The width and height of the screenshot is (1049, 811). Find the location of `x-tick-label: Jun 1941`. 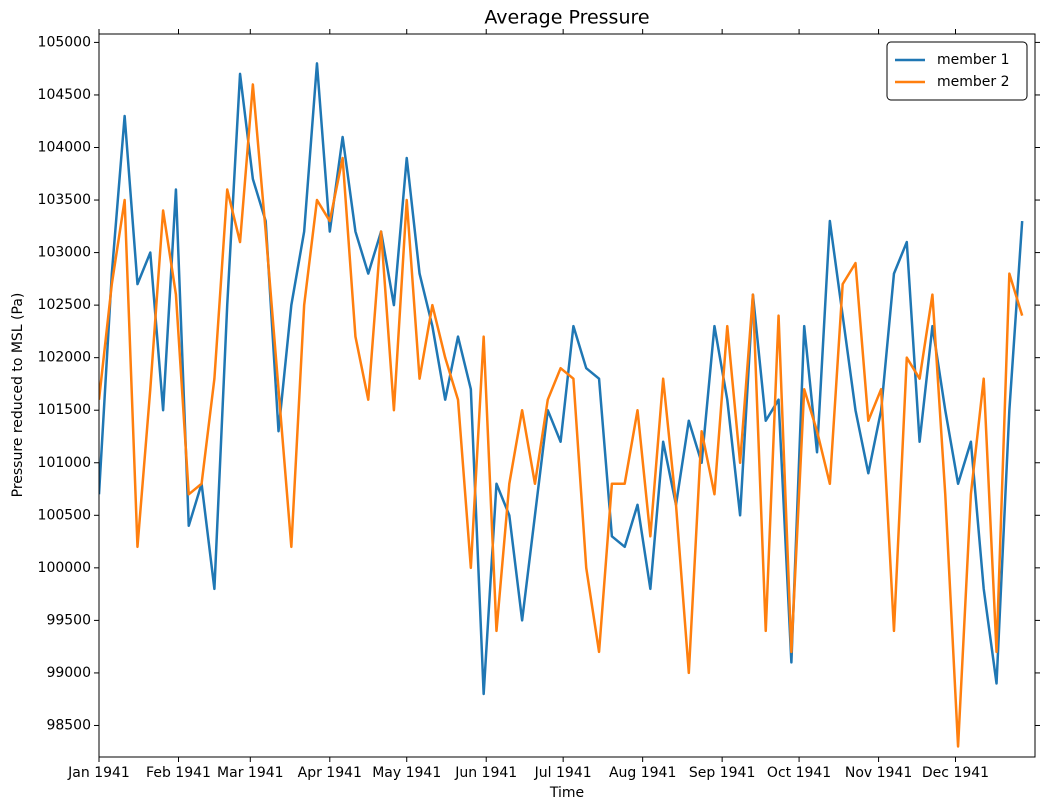

x-tick-label: Jun 1941 is located at coordinates (485, 773).